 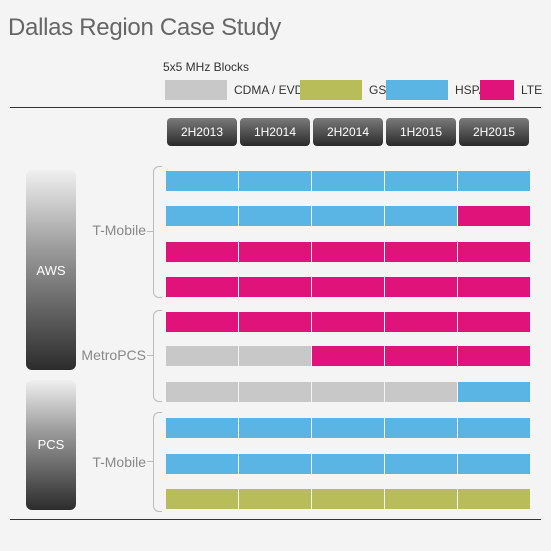 I want to click on block-cell-r7-c5, so click(x=494, y=392).